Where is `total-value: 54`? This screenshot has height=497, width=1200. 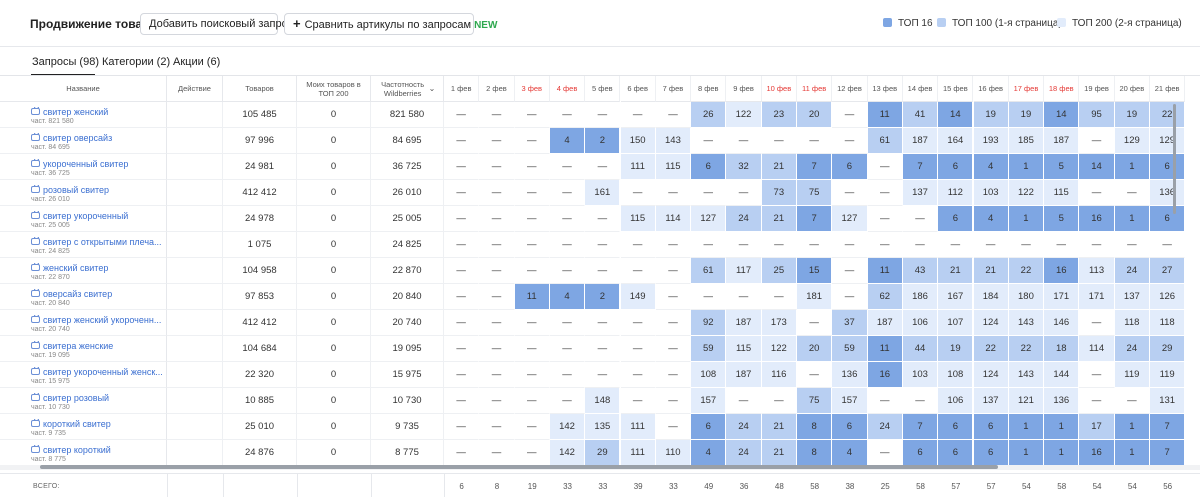
total-value: 54 is located at coordinates (1097, 486).